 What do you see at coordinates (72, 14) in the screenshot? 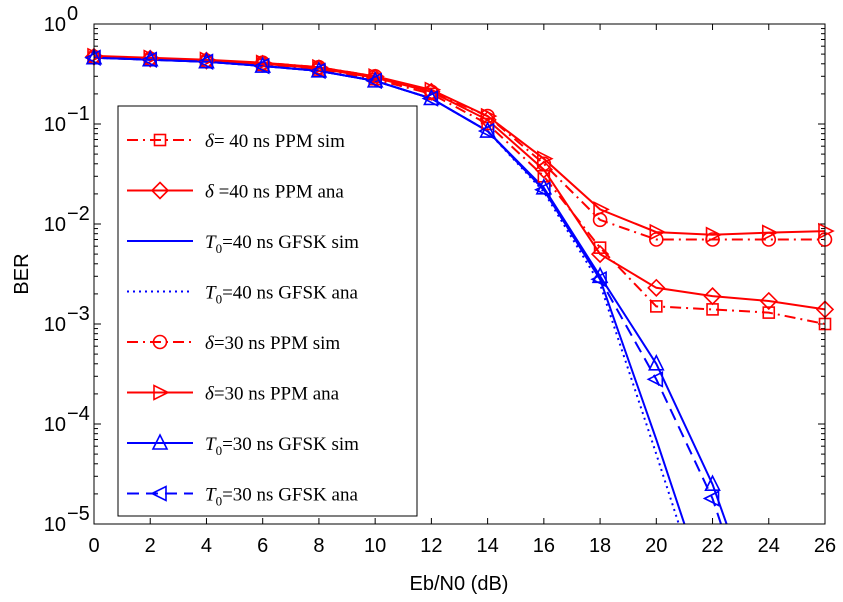
I see `y-tick-exponent: 0` at bounding box center [72, 14].